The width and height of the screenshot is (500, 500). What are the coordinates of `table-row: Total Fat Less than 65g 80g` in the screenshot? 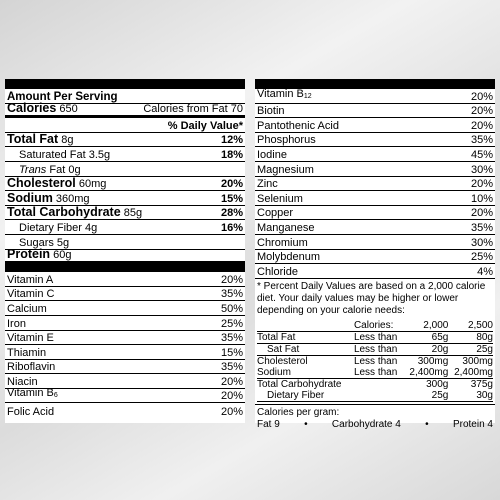 It's located at (375, 337).